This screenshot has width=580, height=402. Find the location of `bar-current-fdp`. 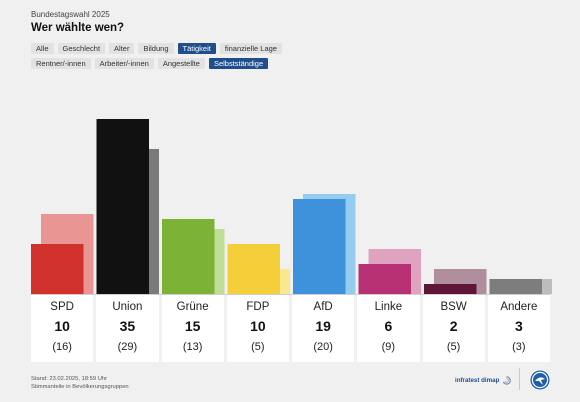

bar-current-fdp is located at coordinates (253, 269).